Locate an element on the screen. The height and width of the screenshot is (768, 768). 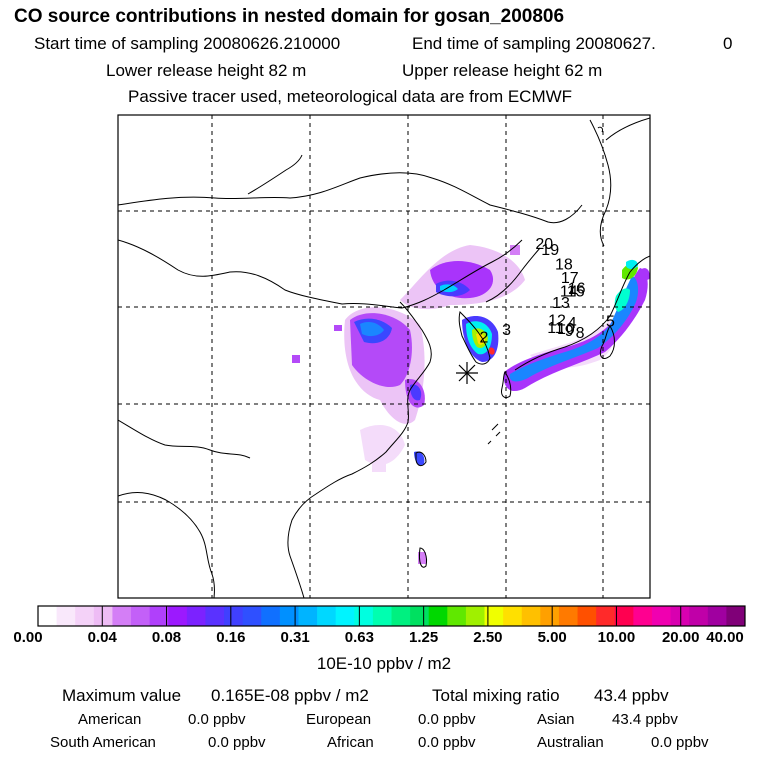
region-value-south-american: 0.0 ppbv is located at coordinates (237, 742).